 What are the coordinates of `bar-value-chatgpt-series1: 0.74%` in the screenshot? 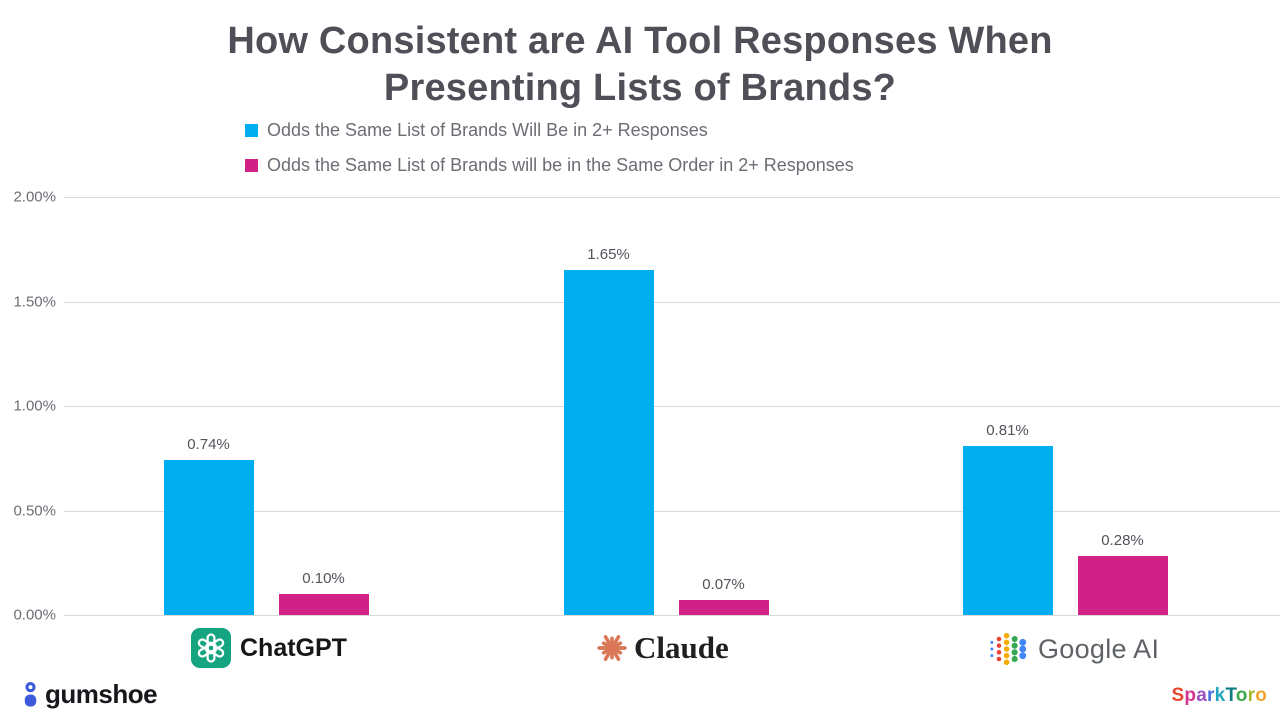 It's located at (208, 445).